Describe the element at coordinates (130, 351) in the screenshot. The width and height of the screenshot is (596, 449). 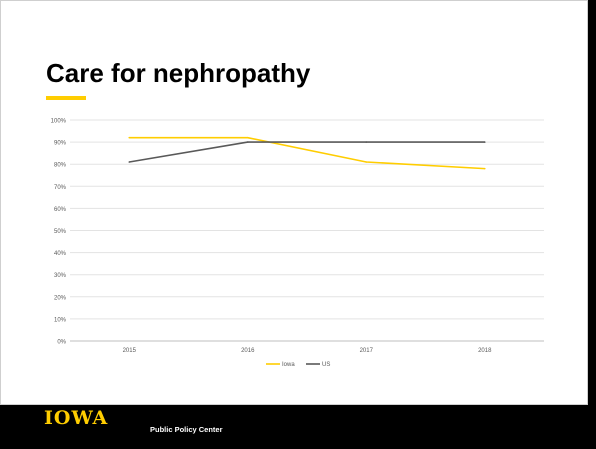
I see `x-tick-label: 2015` at that location.